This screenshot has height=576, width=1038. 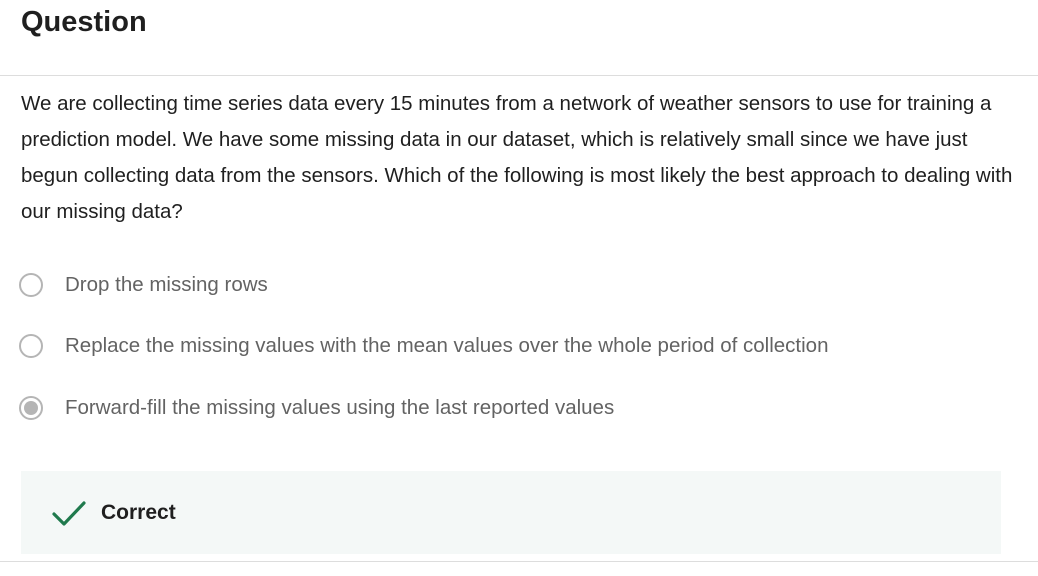 I want to click on page-title: Question, so click(x=84, y=22).